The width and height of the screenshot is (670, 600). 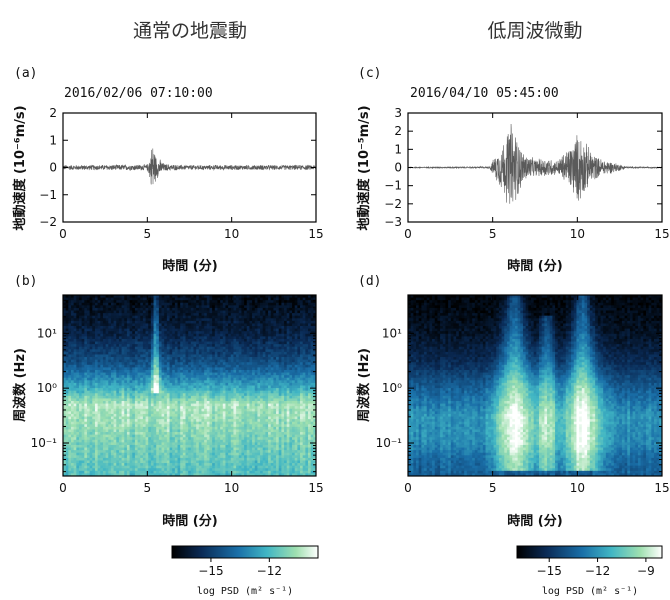 I want to click on x-tick-label-b-5: 5, so click(x=148, y=488).